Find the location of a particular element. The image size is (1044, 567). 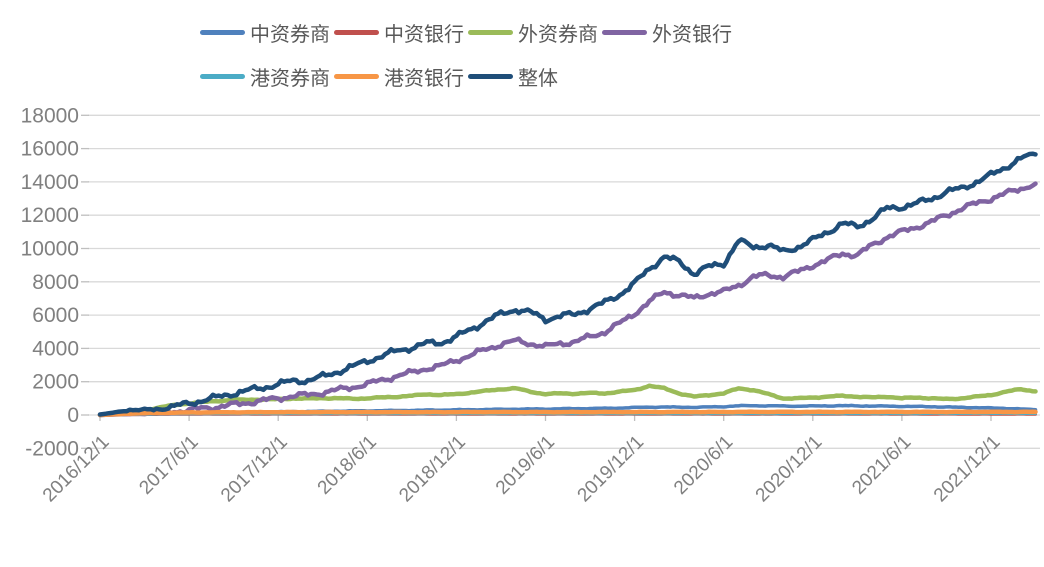

y-axis-label: 8000 is located at coordinates (55, 282).